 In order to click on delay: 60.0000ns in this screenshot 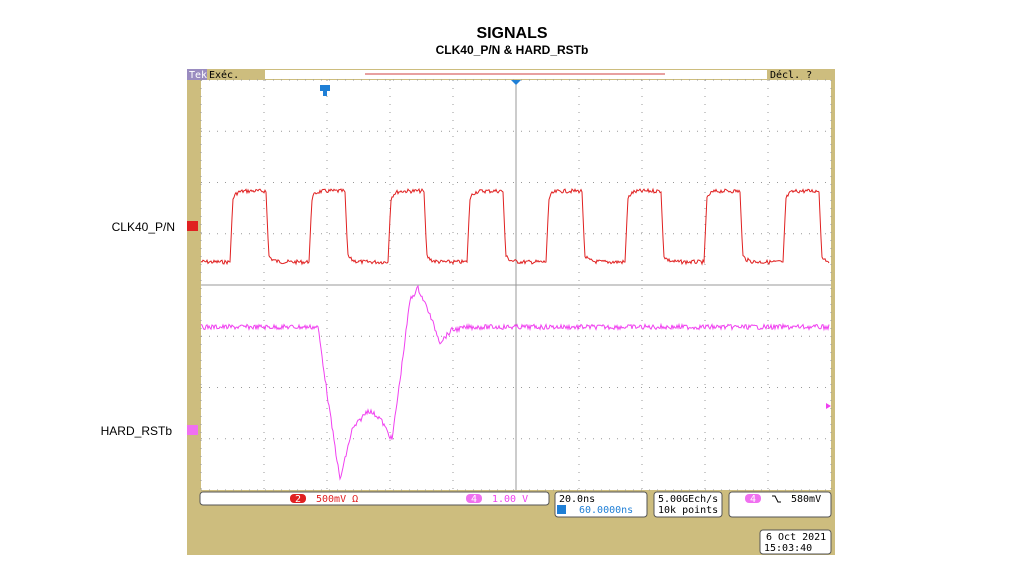, I will do `click(606, 510)`.